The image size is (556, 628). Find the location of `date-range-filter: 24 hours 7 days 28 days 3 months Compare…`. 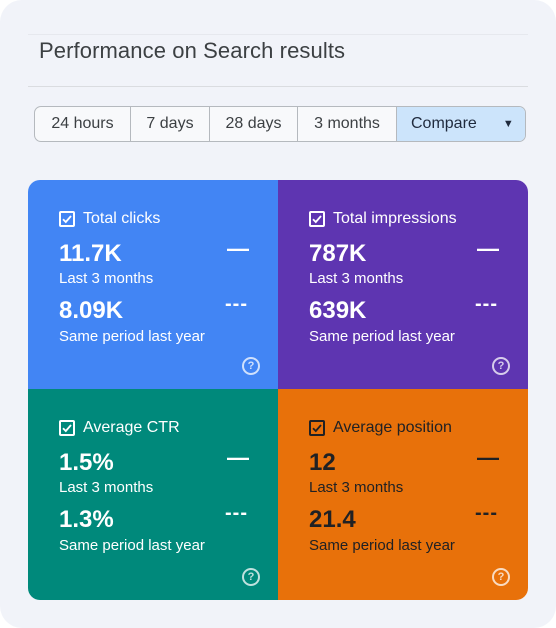

date-range-filter: 24 hours 7 days 28 days 3 months Compare… is located at coordinates (280, 124).